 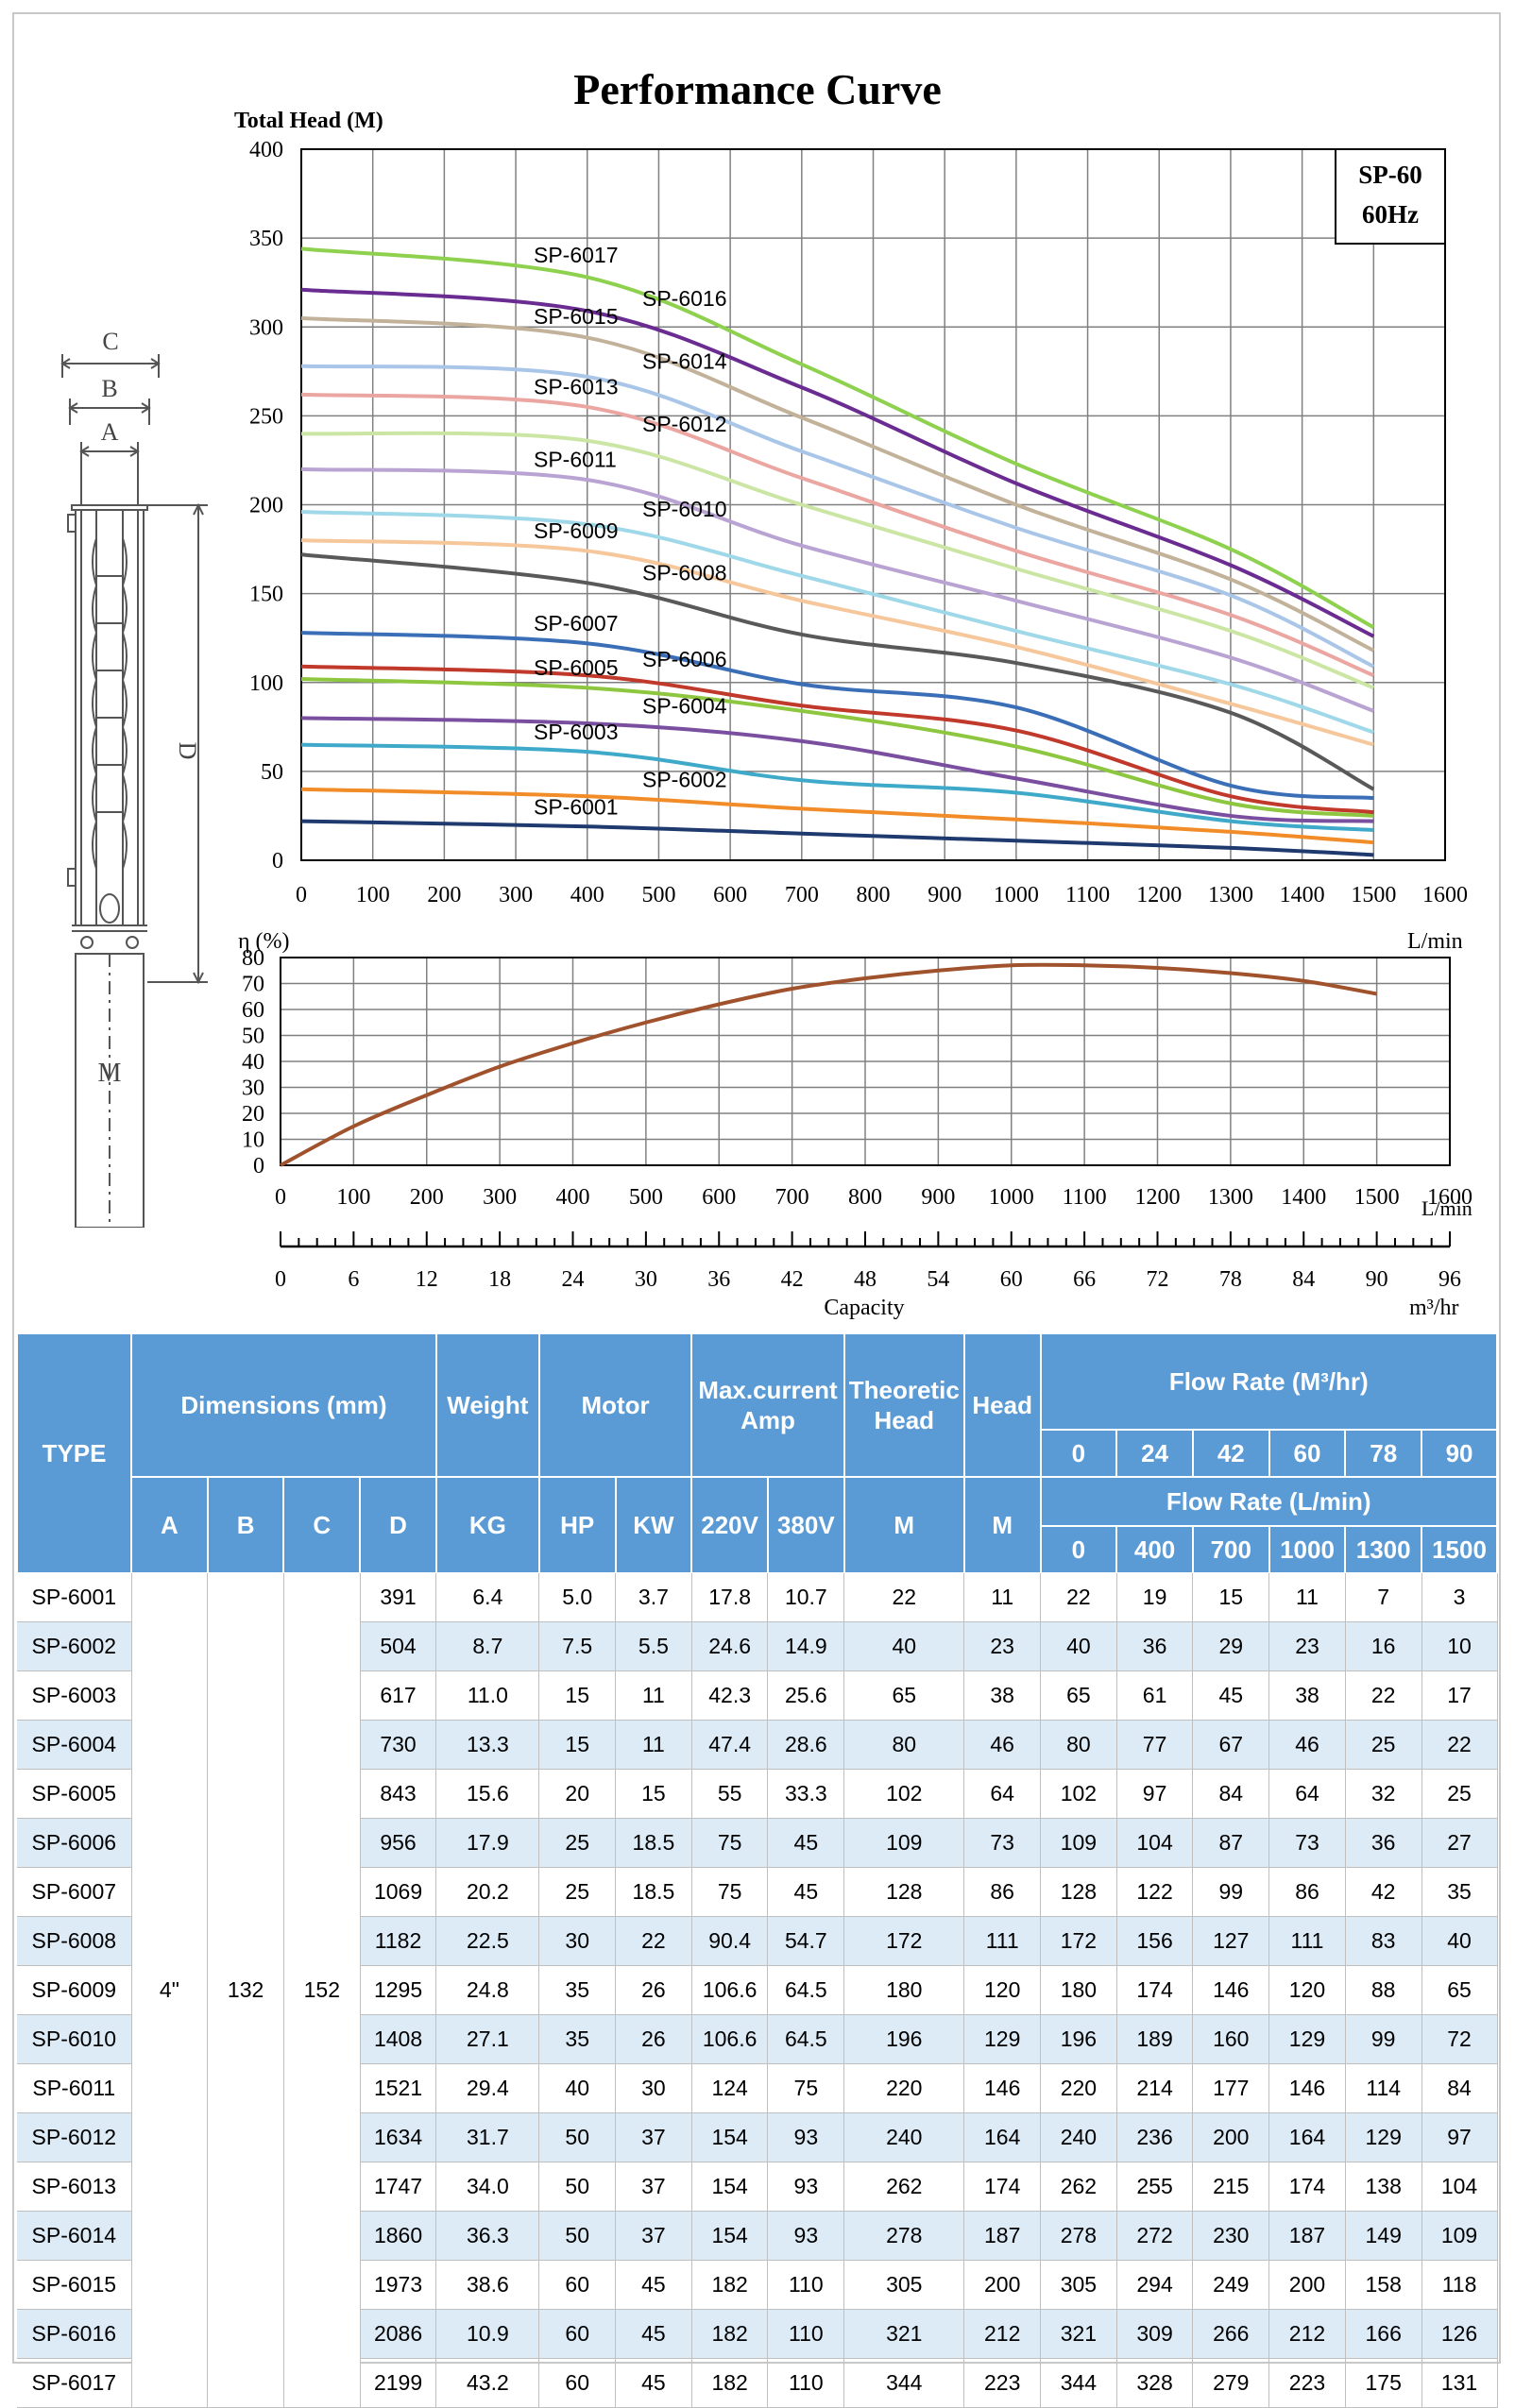 What do you see at coordinates (1383, 1745) in the screenshot?
I see `table-cell: 25` at bounding box center [1383, 1745].